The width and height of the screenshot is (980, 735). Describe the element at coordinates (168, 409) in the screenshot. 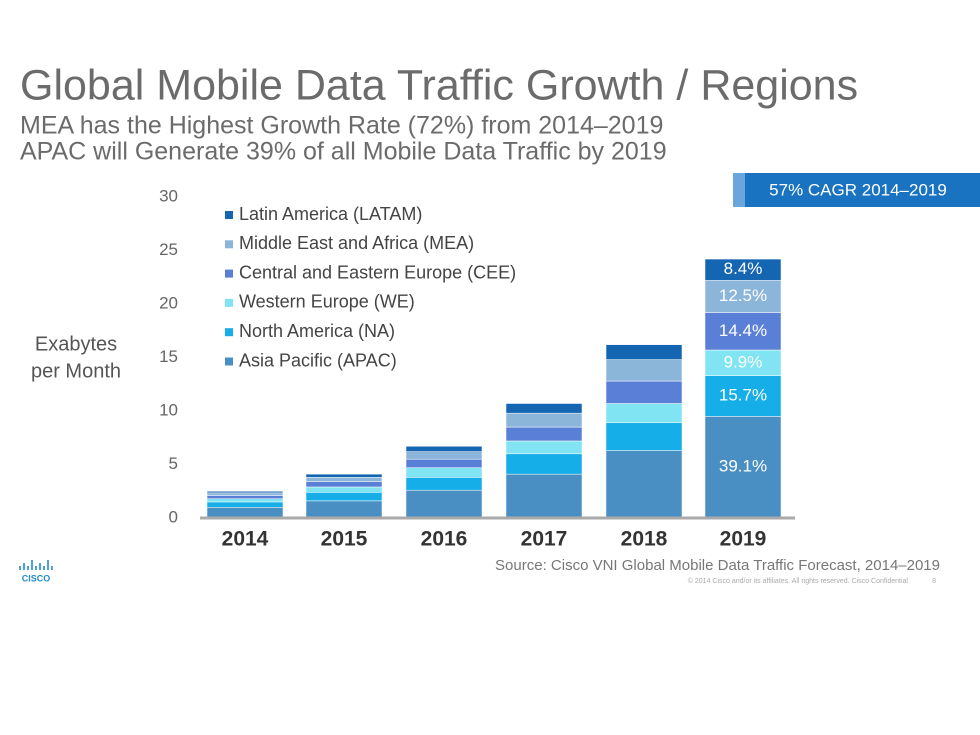

I see `y-tick-label: 10` at that location.